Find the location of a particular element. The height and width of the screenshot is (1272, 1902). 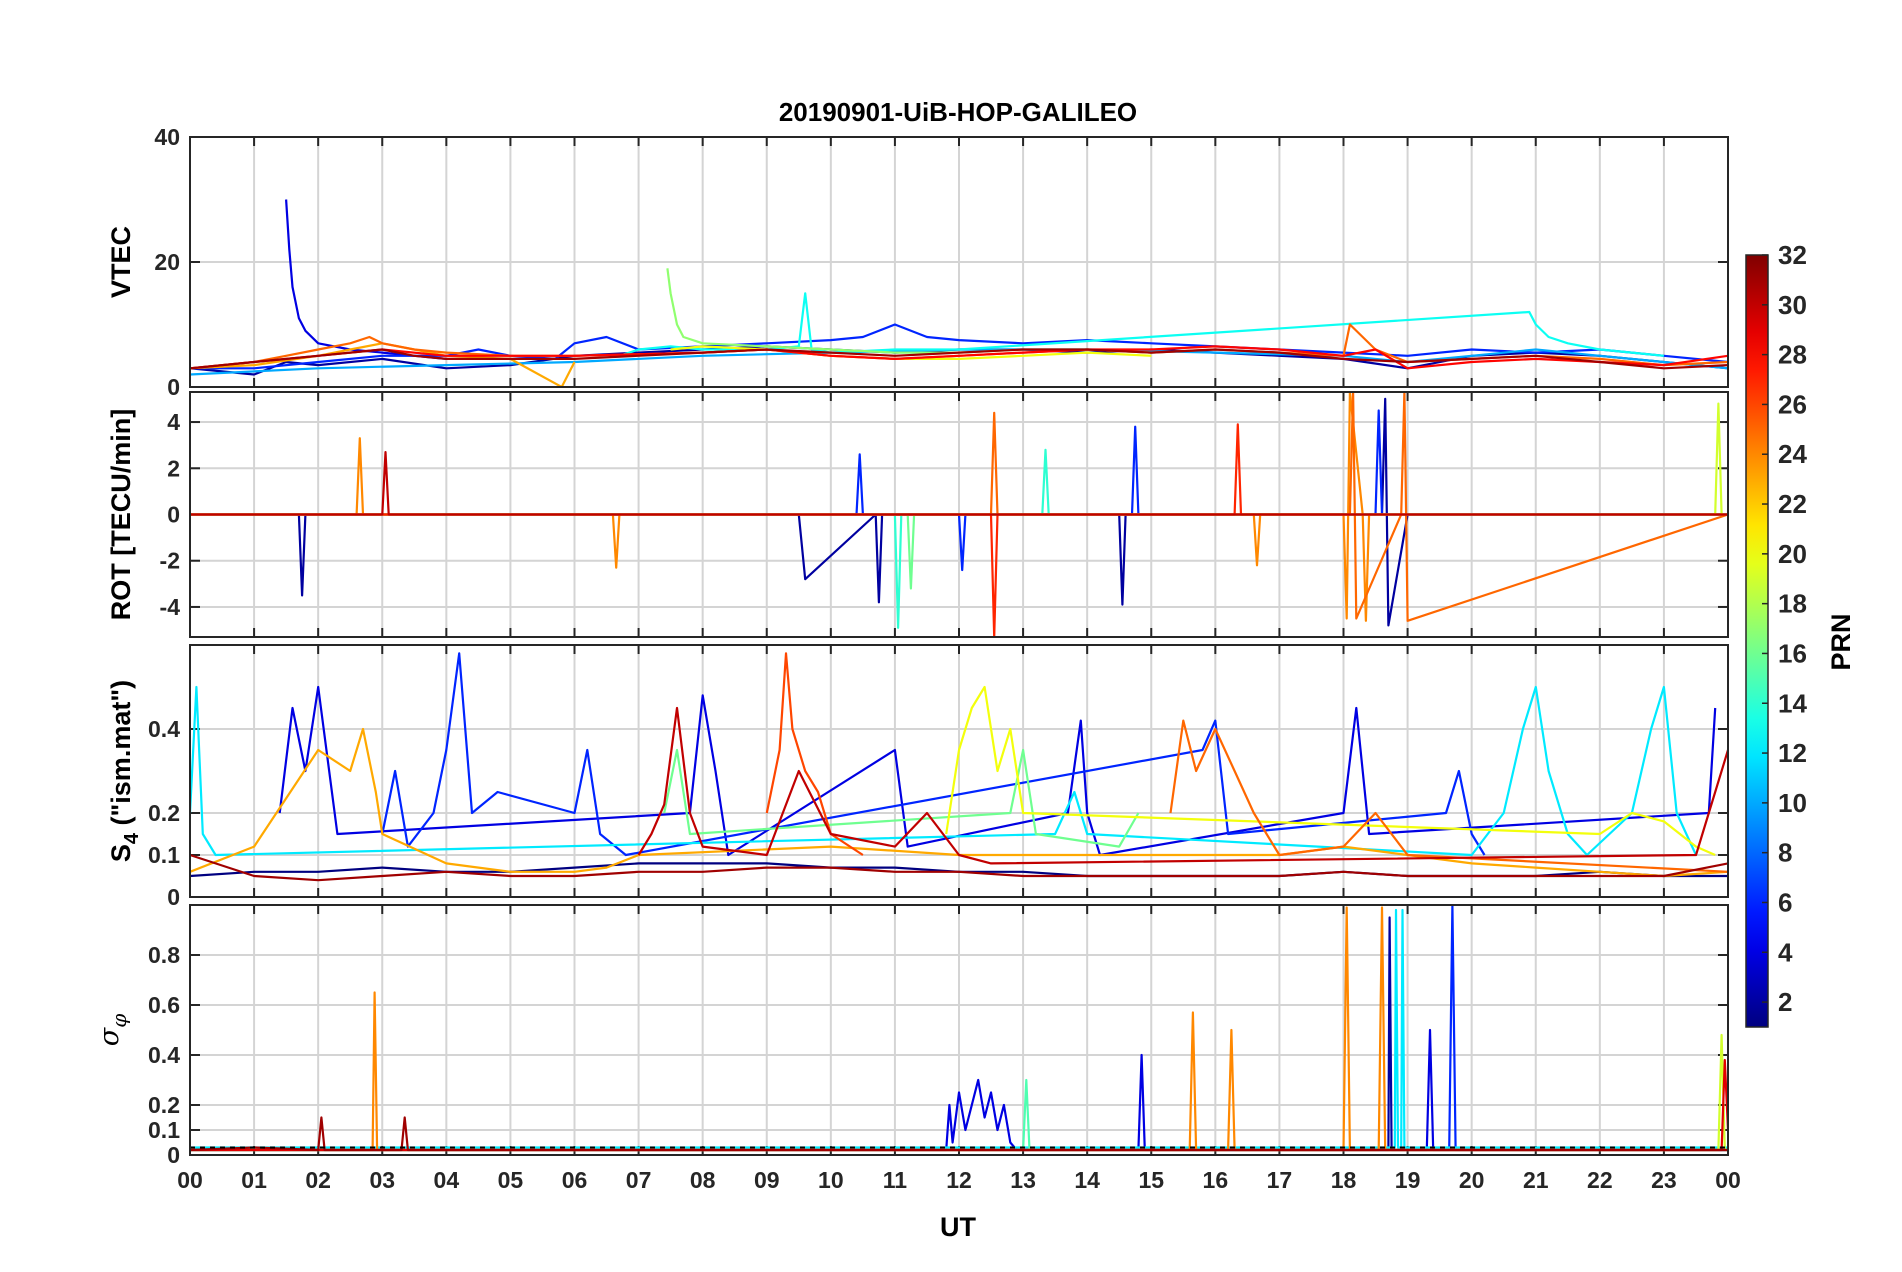

y-axis-label-subscript: 4 is located at coordinates (132, 838).